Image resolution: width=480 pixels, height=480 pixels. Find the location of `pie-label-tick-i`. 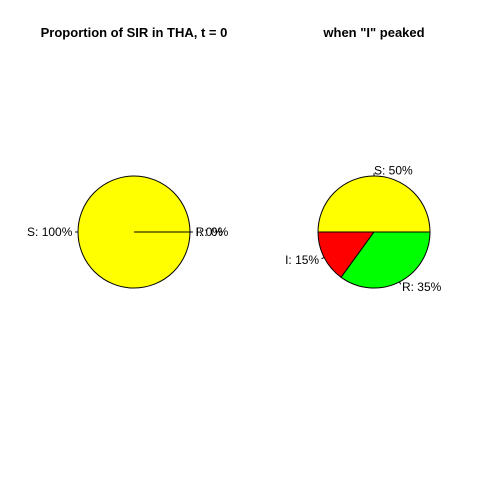

pie-label-tick-i is located at coordinates (323, 258).